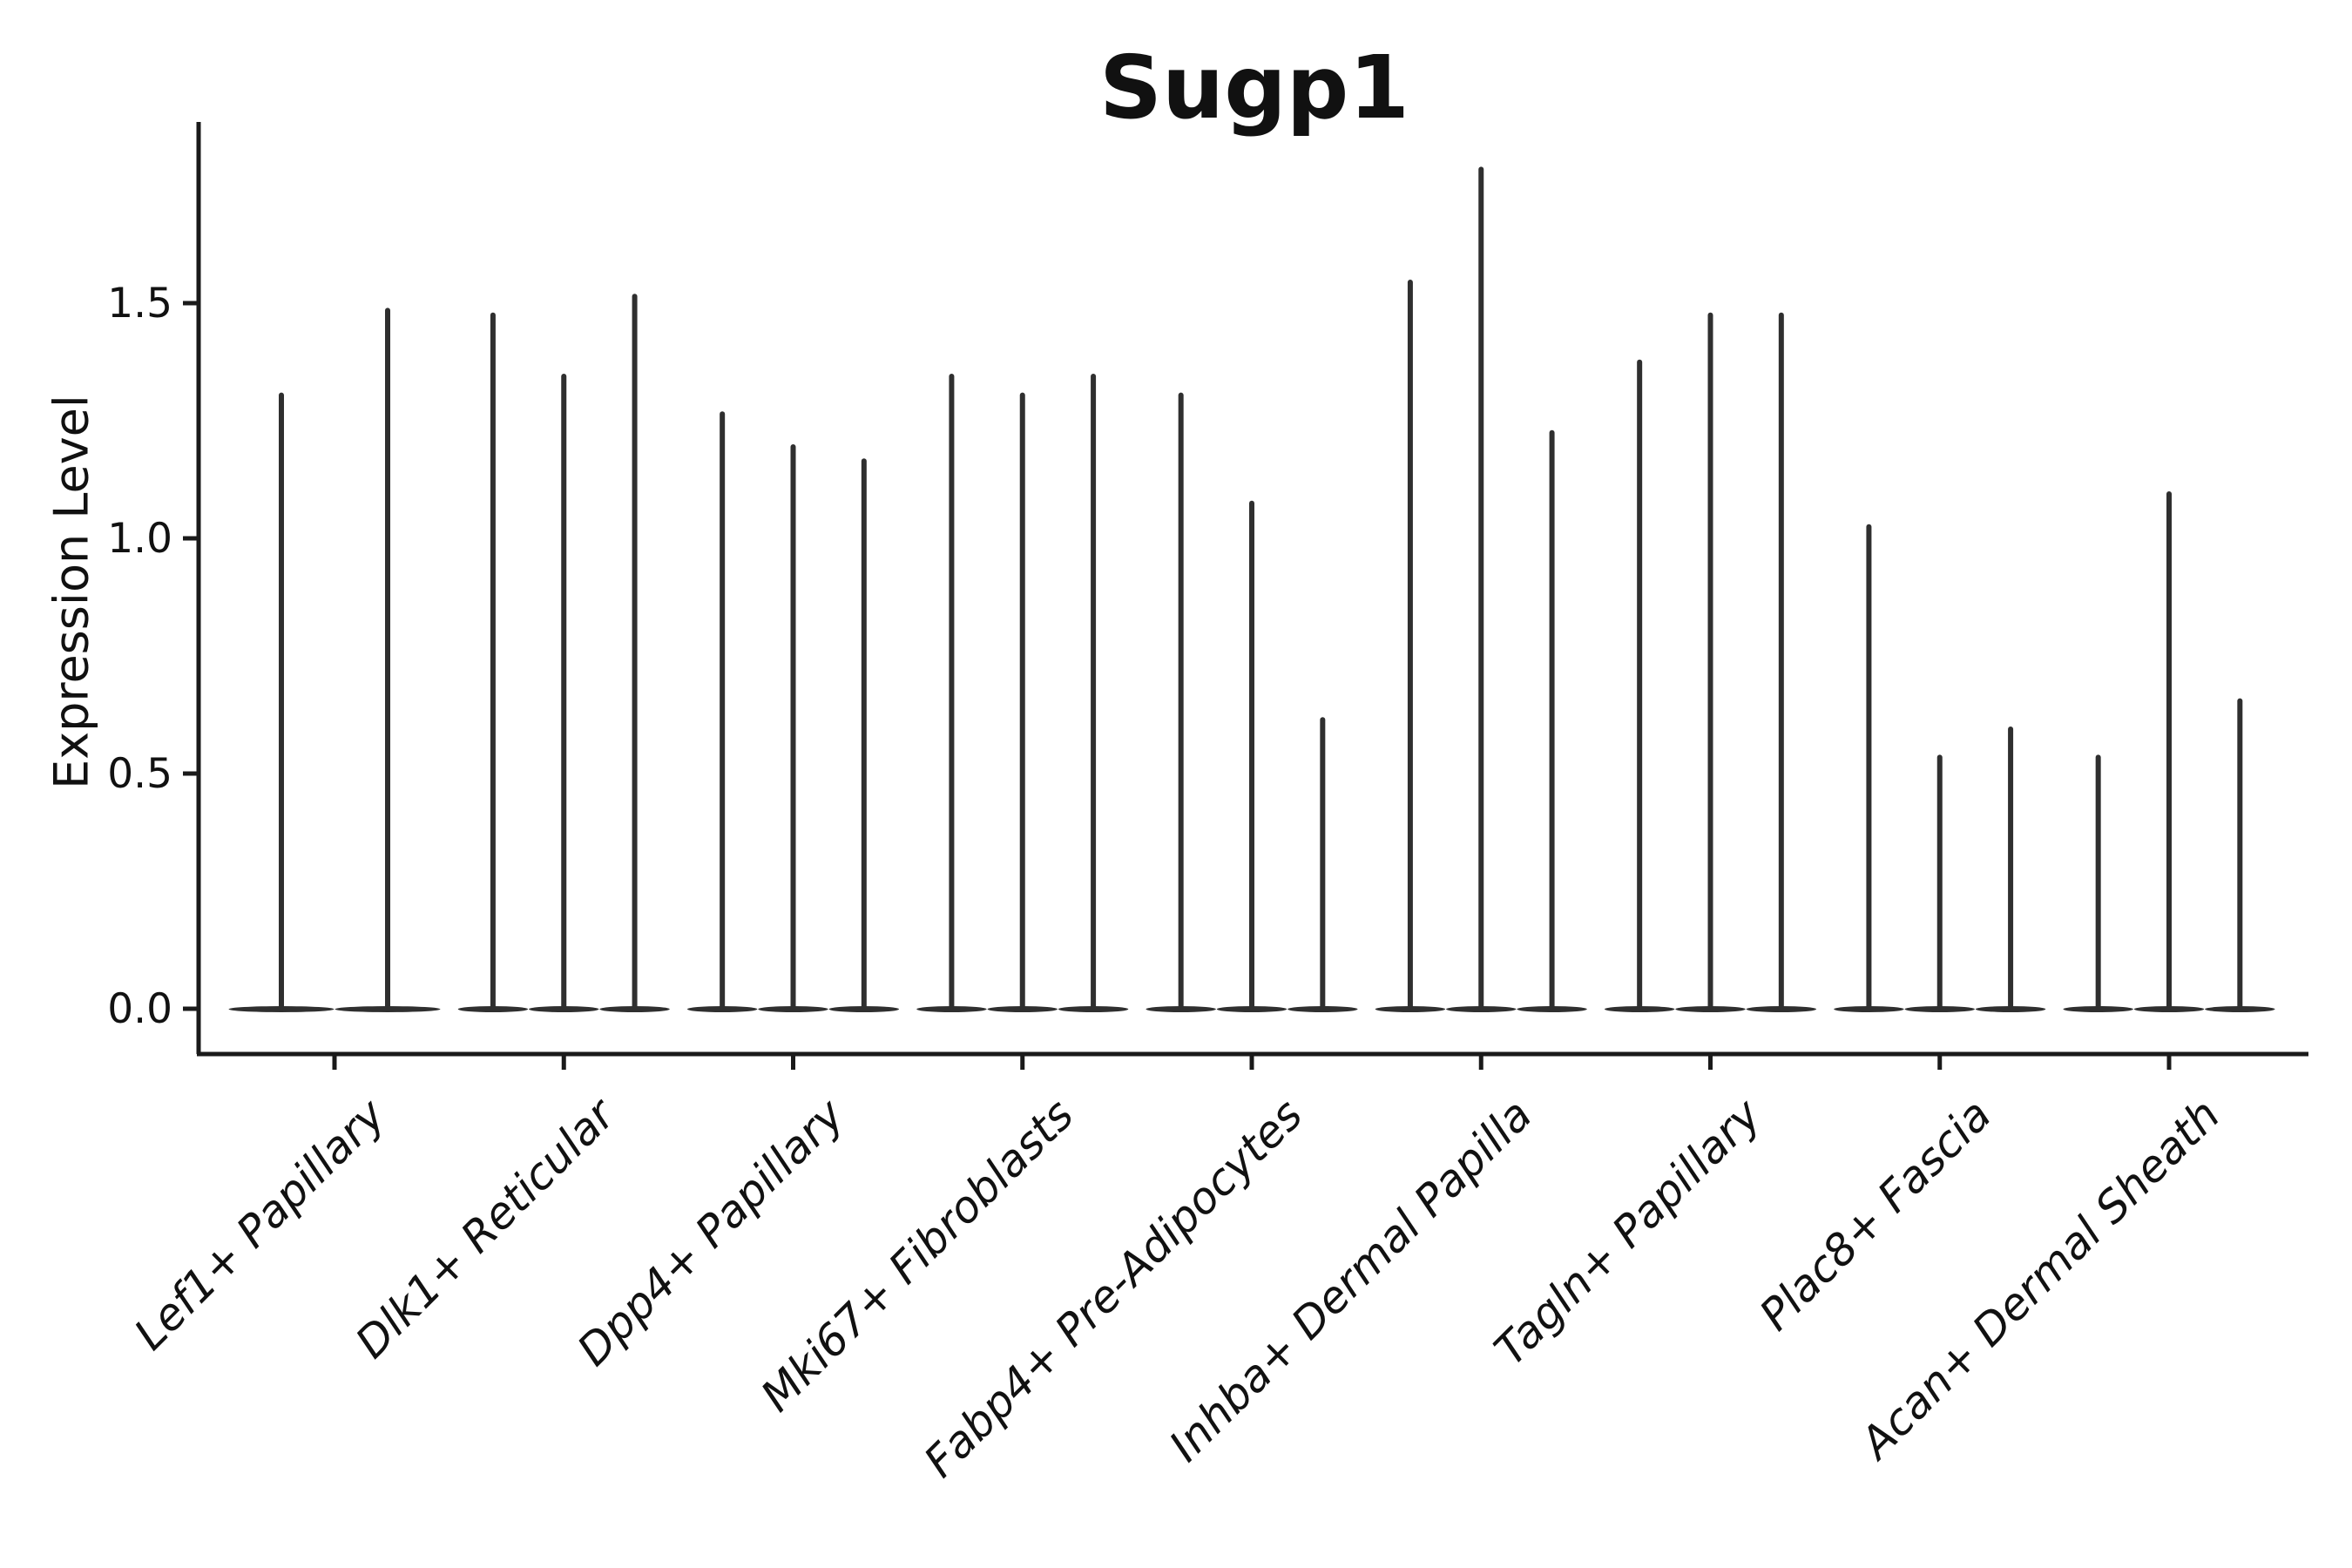  Describe the element at coordinates (139, 304) in the screenshot. I see `y-tick-label: 1.5` at that location.